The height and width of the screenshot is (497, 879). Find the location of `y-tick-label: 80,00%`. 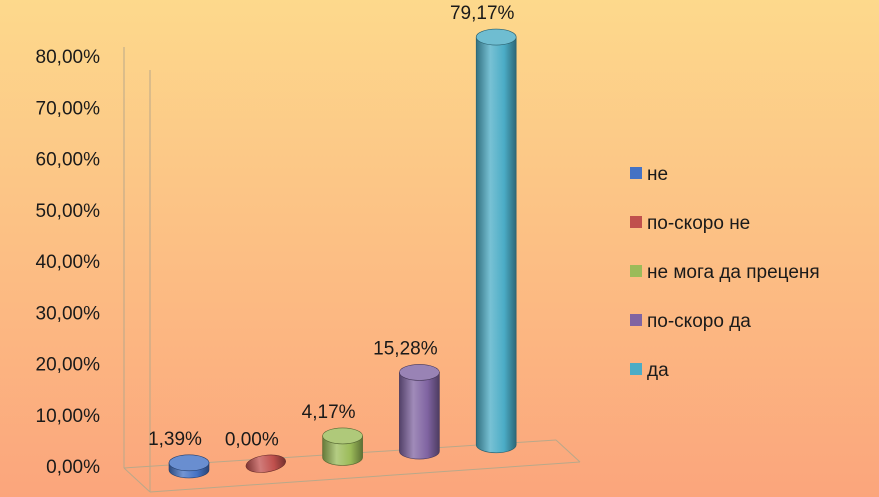

y-tick-label: 80,00% is located at coordinates (68, 57).